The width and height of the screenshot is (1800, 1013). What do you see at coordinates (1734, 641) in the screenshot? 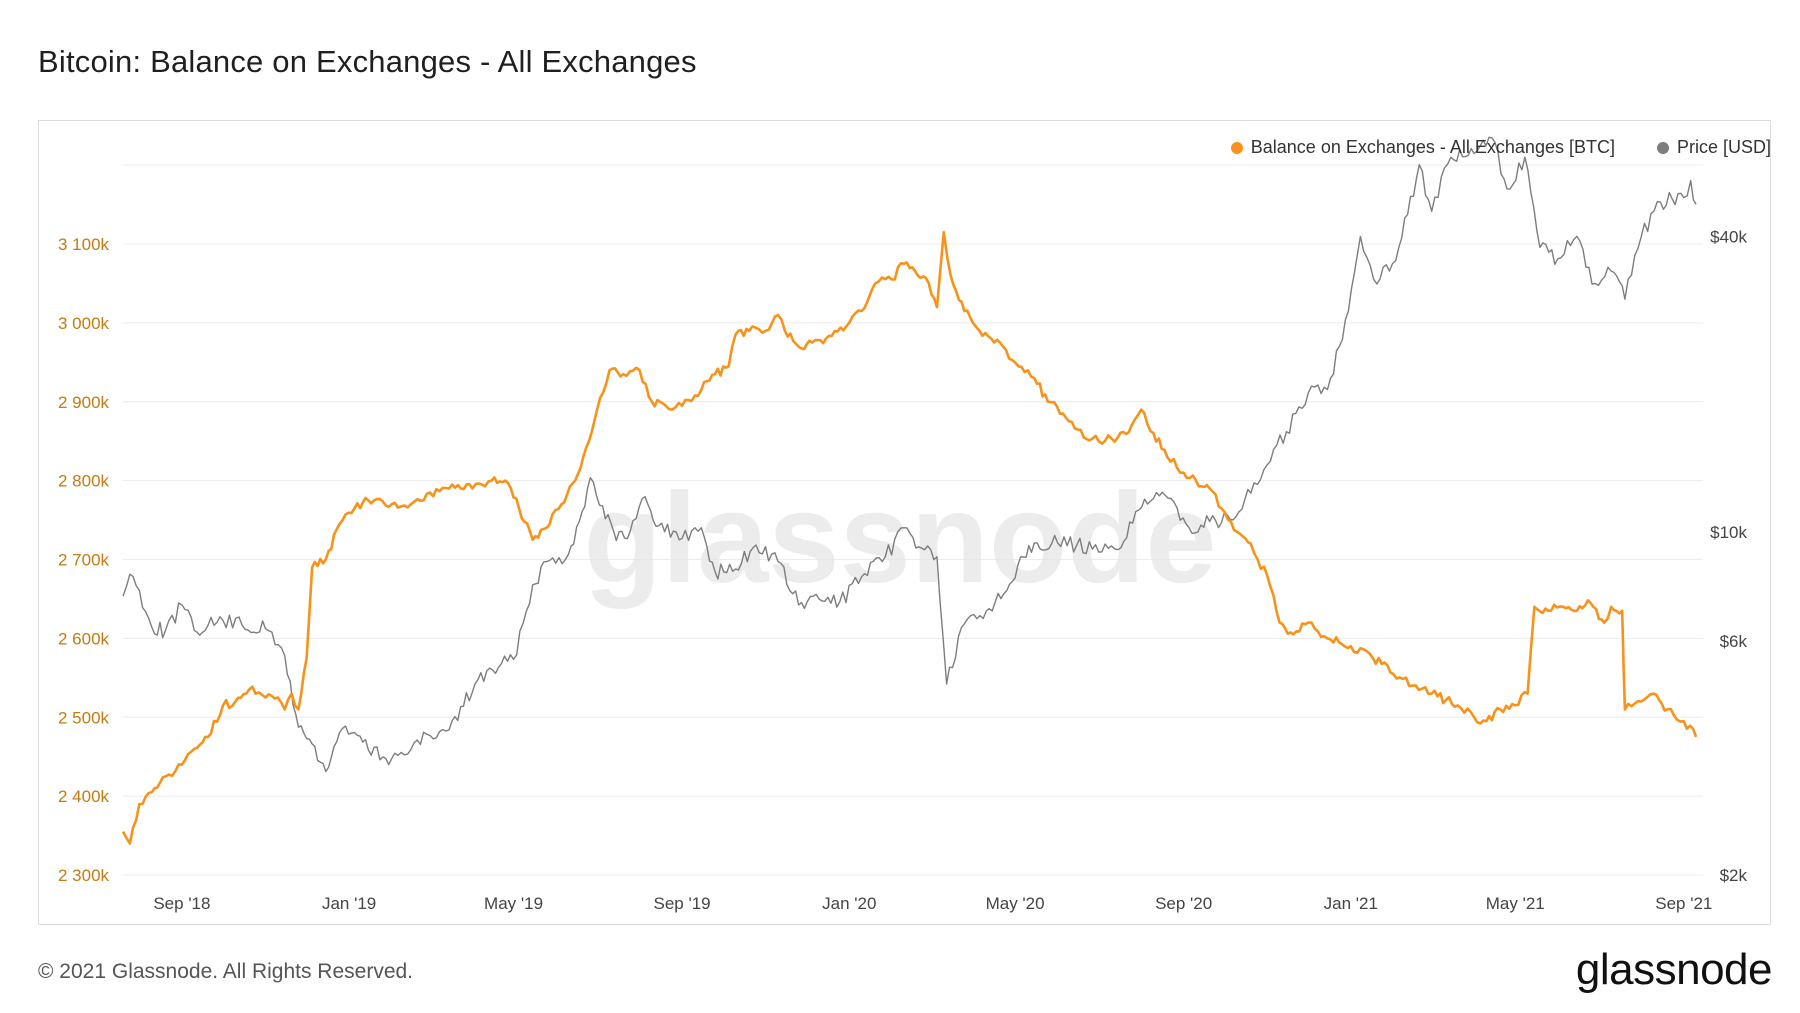
I see `right-axis-label-1: $6k` at bounding box center [1734, 641].